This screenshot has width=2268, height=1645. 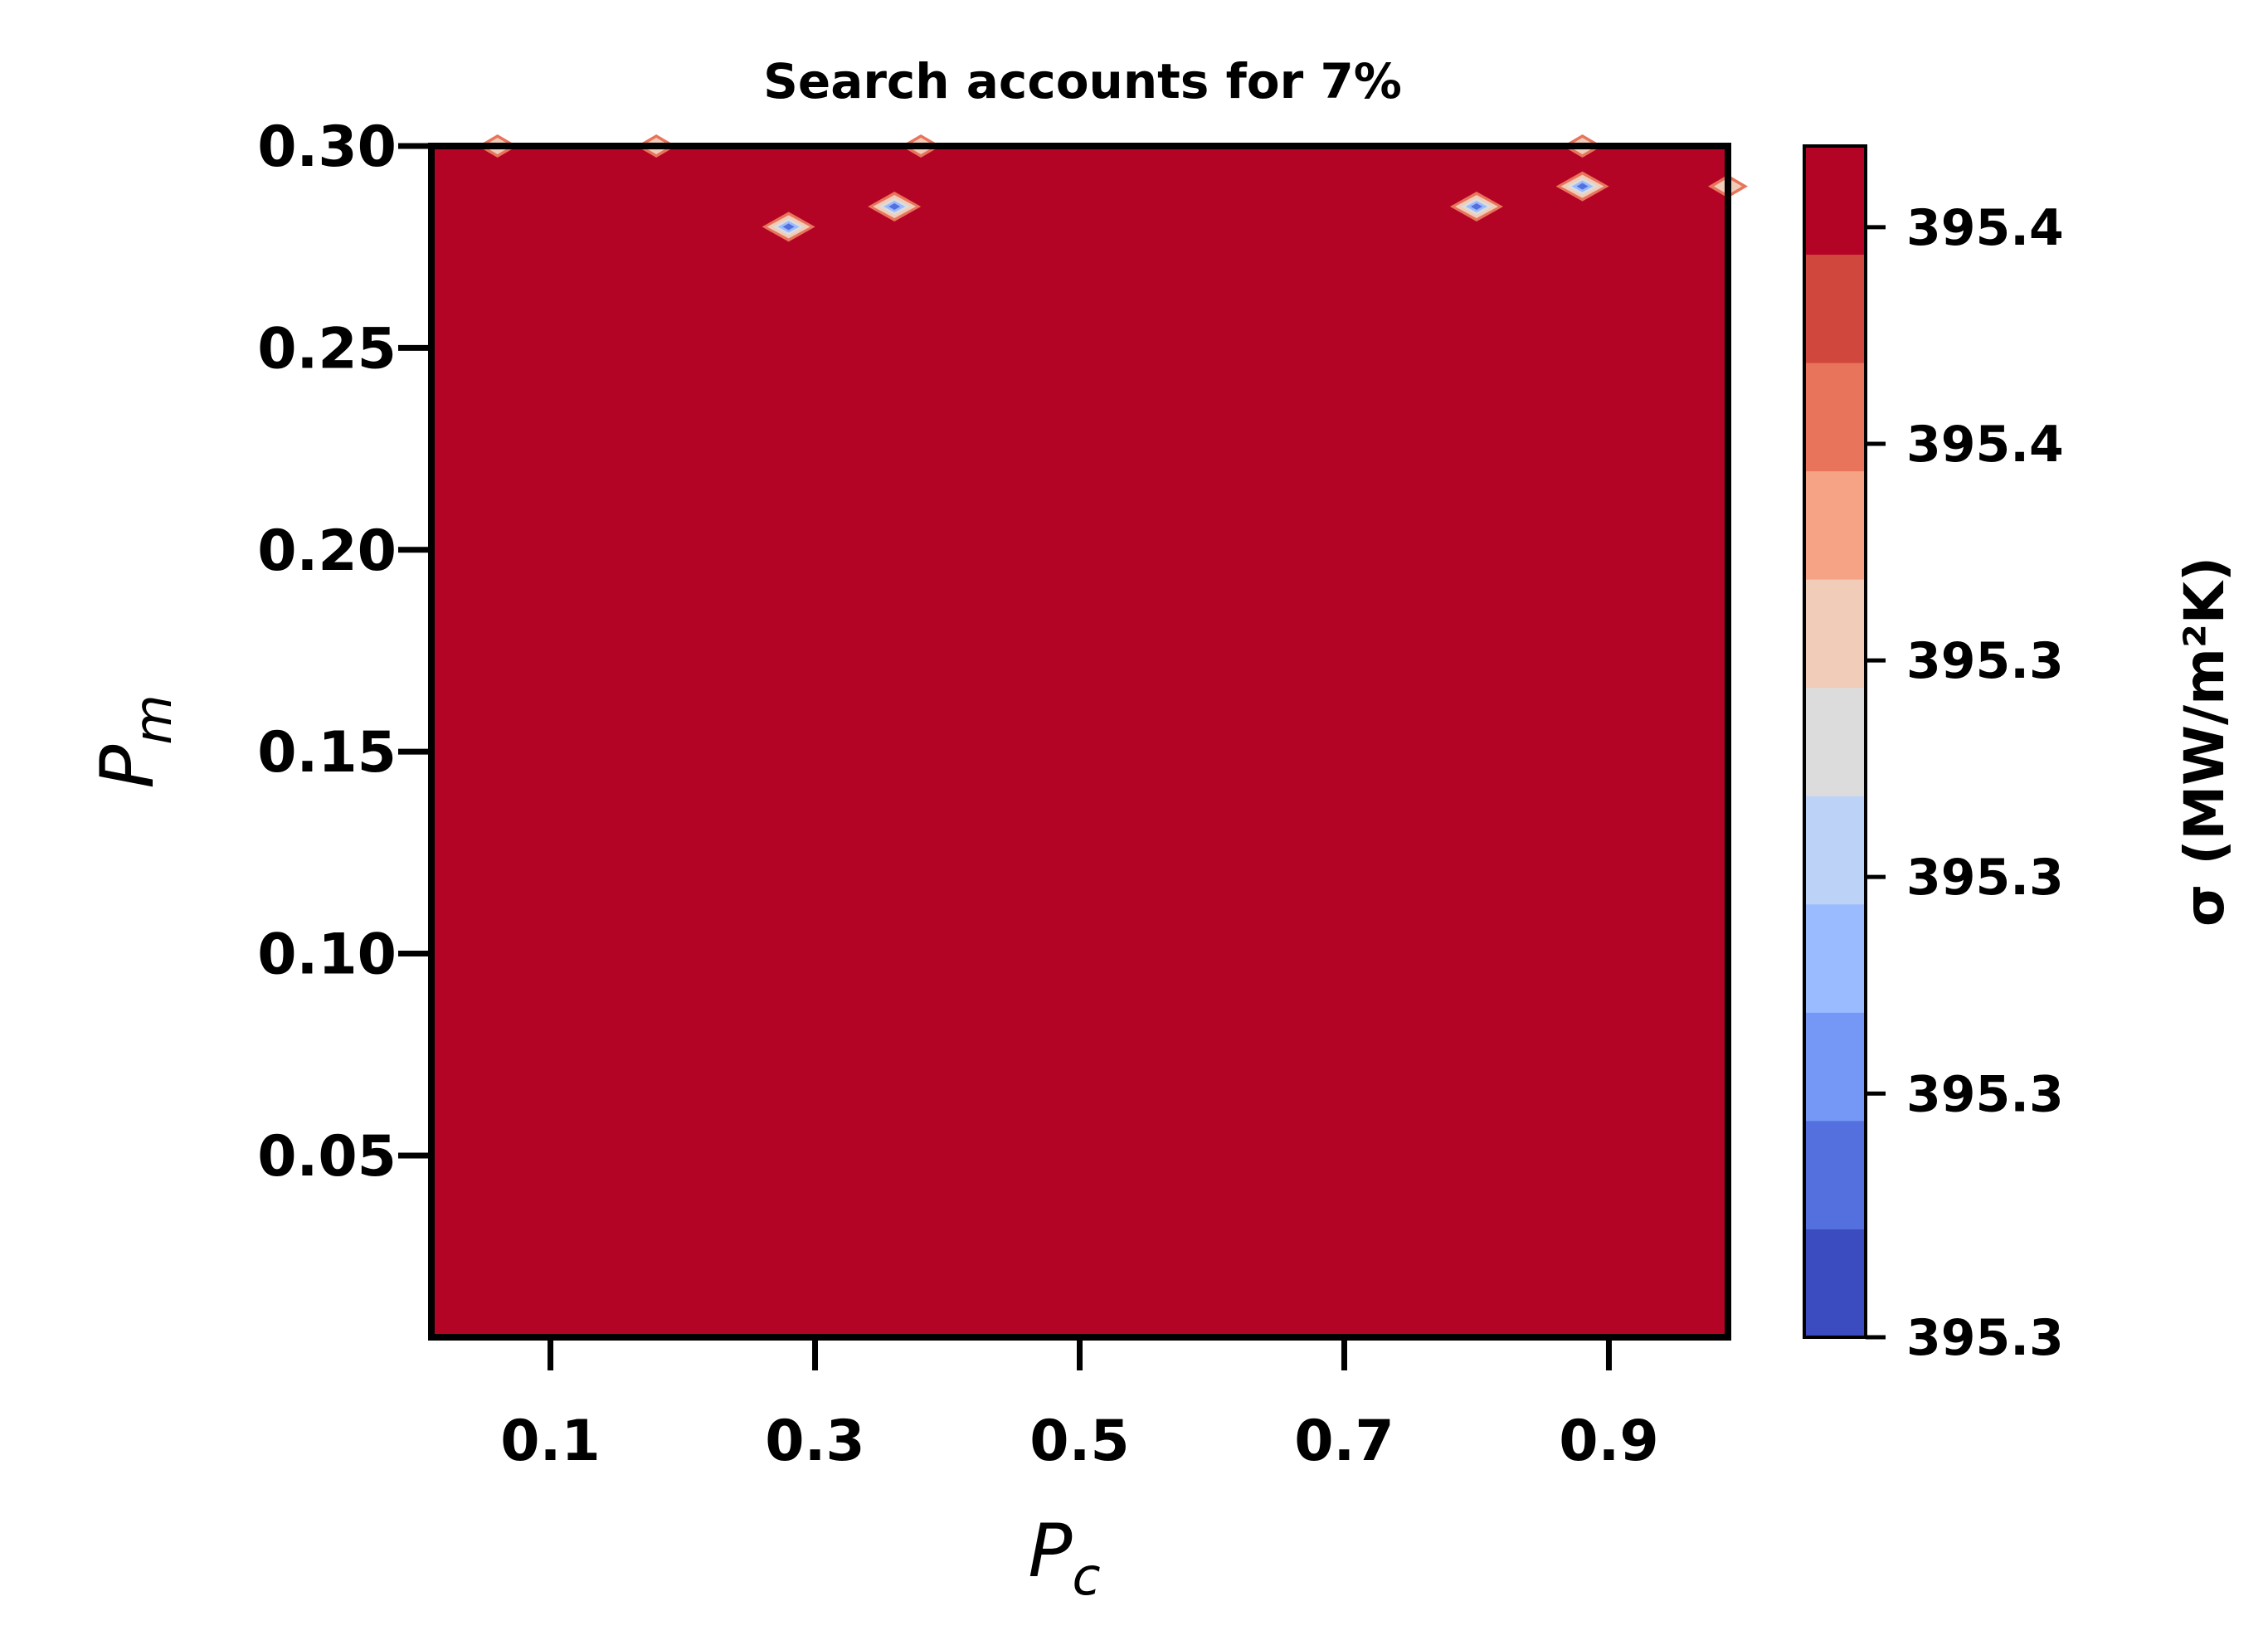 What do you see at coordinates (327, 955) in the screenshot?
I see `y-tick-label: 0.10` at bounding box center [327, 955].